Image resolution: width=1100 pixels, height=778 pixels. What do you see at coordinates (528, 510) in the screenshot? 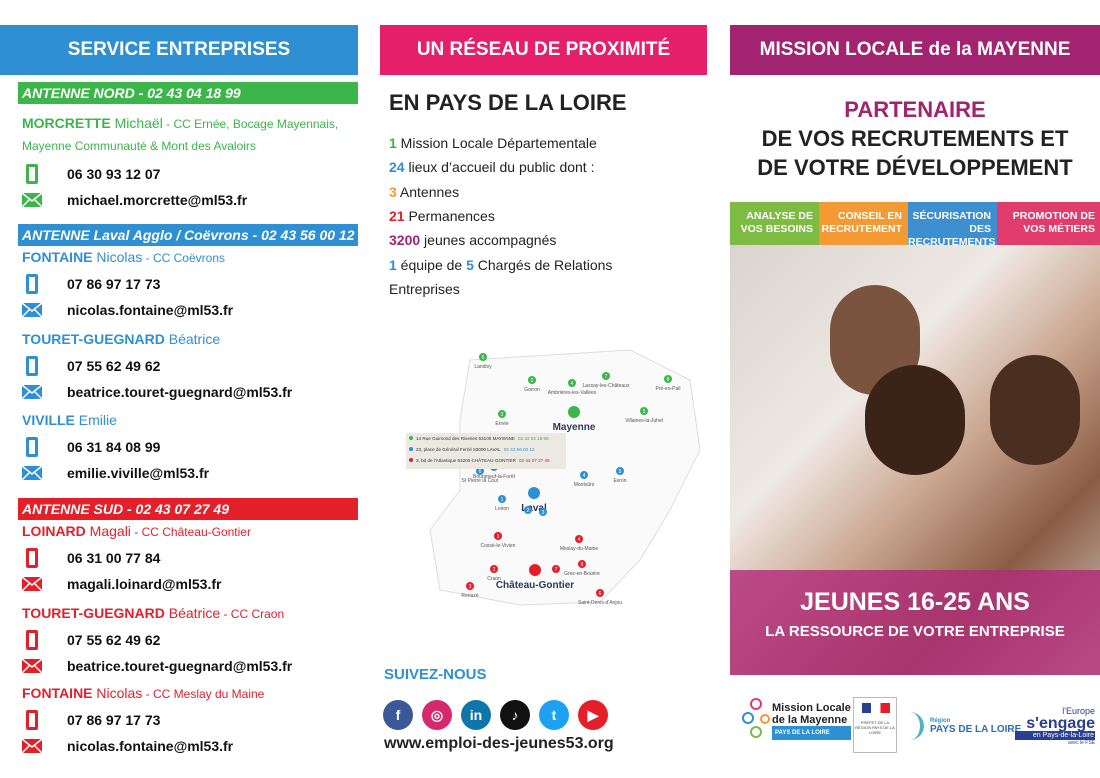
I see `map-pin: 2` at bounding box center [528, 510].